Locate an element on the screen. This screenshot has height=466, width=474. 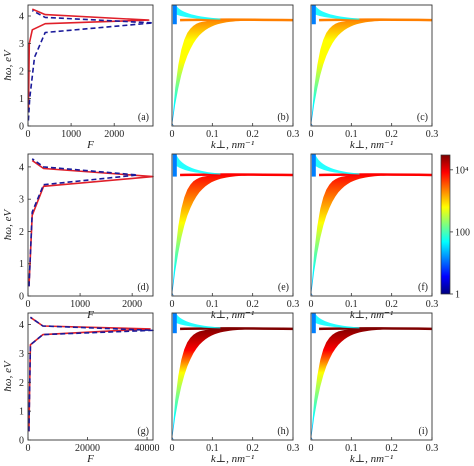
colorbar-tick-label: 100 is located at coordinates (462, 232).